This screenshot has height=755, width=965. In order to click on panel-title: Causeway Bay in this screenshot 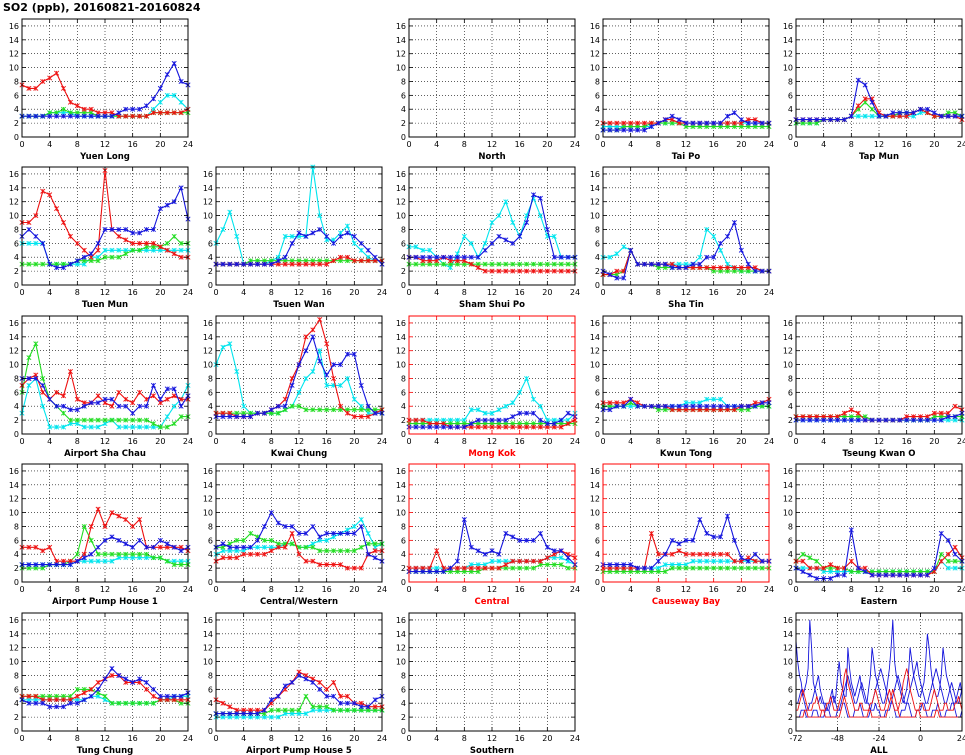, I will do `click(686, 602)`.